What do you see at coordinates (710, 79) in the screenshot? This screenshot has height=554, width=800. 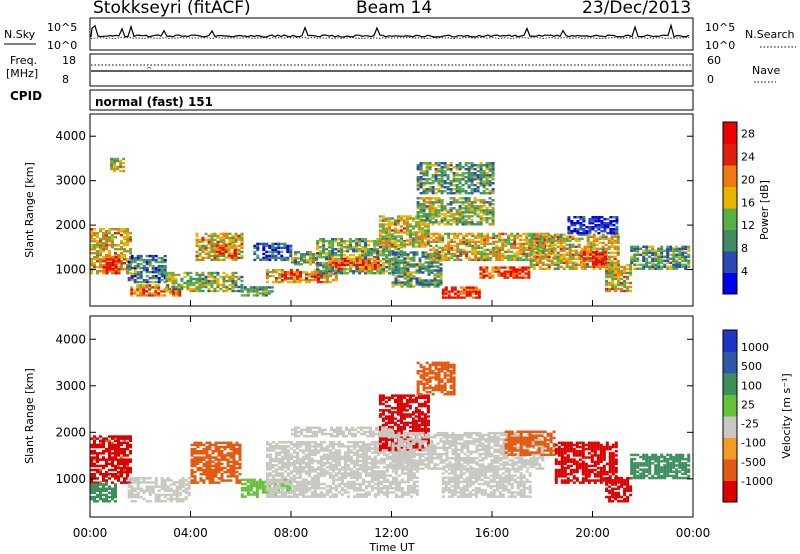 I see `freq-right-bottom: 0` at bounding box center [710, 79].